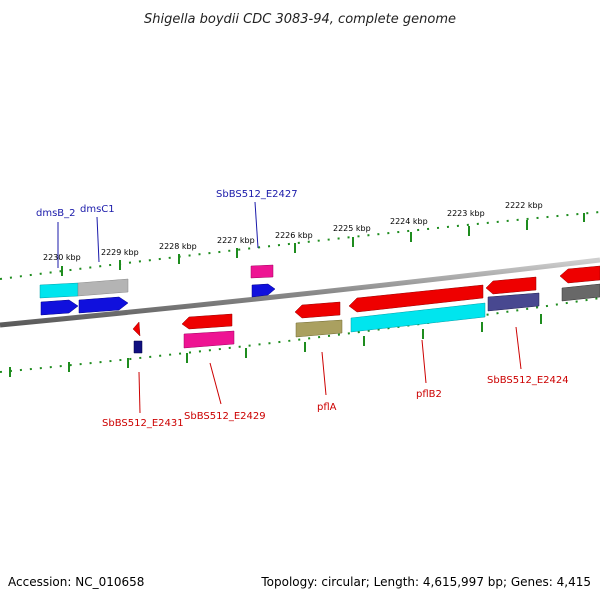  I want to click on gene-label-pfla: pflA, so click(327, 407).